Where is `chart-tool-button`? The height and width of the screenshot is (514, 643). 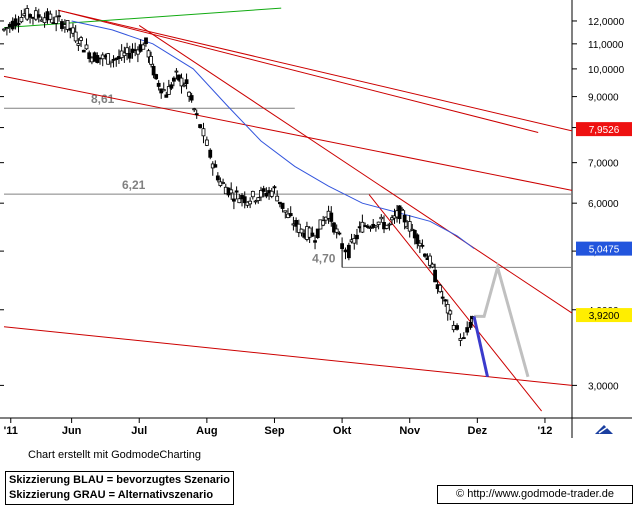
chart-tool-button is located at coordinates (604, 429).